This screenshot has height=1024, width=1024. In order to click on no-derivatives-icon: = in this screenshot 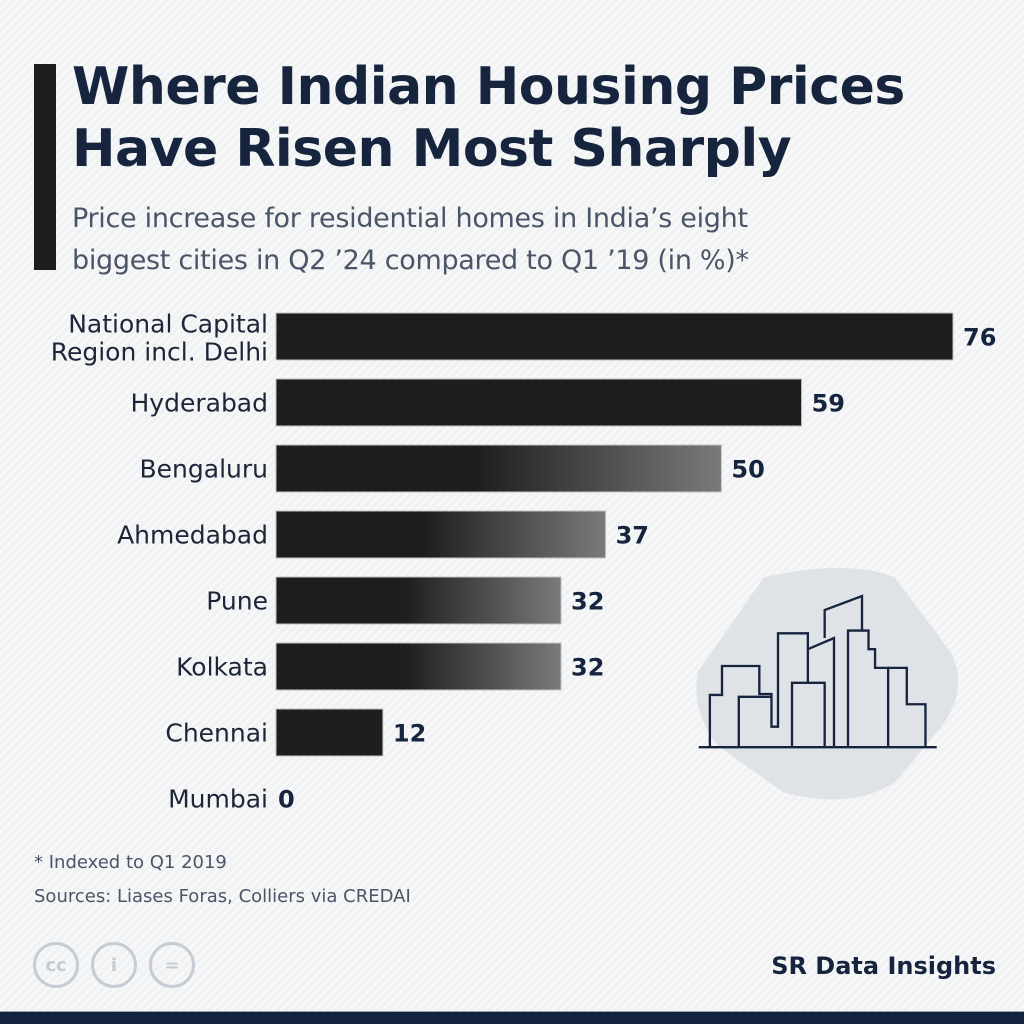, I will do `click(172, 965)`.